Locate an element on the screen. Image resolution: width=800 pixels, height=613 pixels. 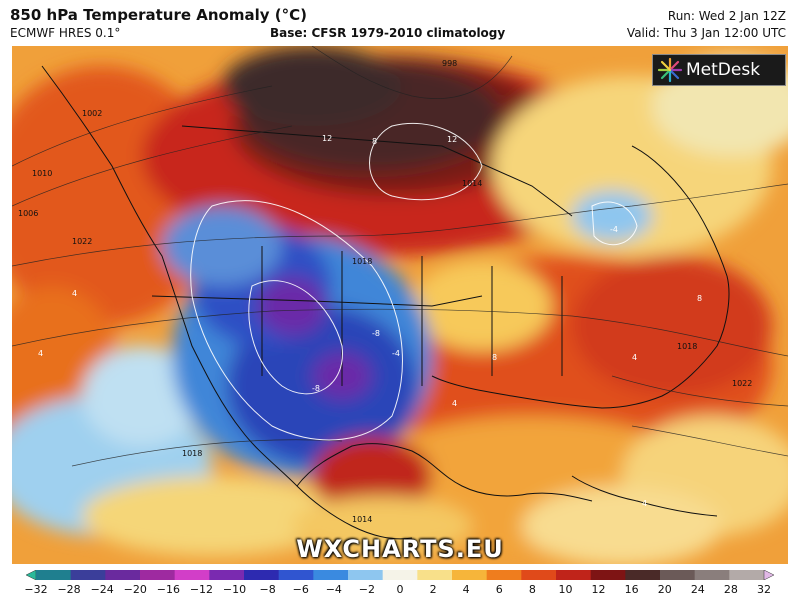
chart-title: 850 hPa Temperature Anomaly (°C) is located at coordinates (158, 15).